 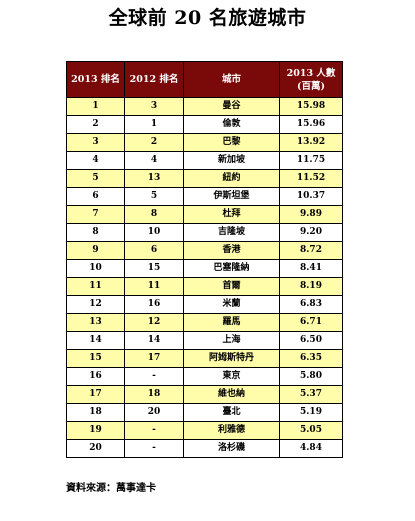 What do you see at coordinates (311, 448) in the screenshot?
I see `cell-visitors: 4.84` at bounding box center [311, 448].